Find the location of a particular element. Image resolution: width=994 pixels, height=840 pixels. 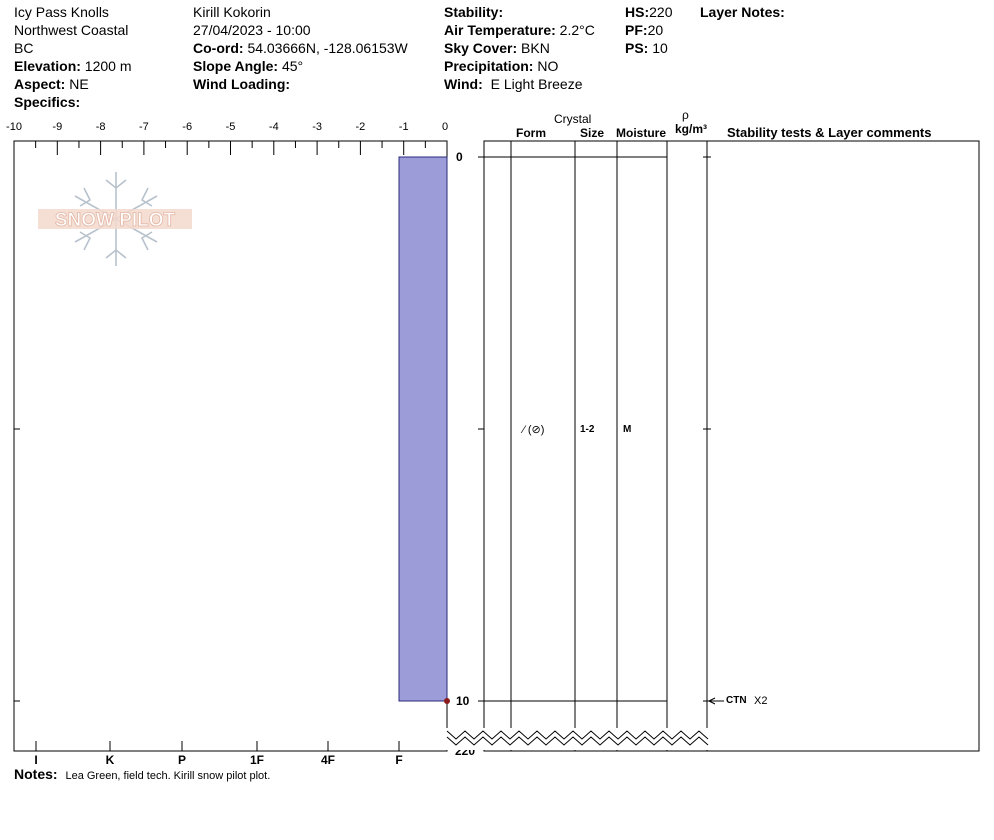

stability-test-name: CTN is located at coordinates (736, 700).